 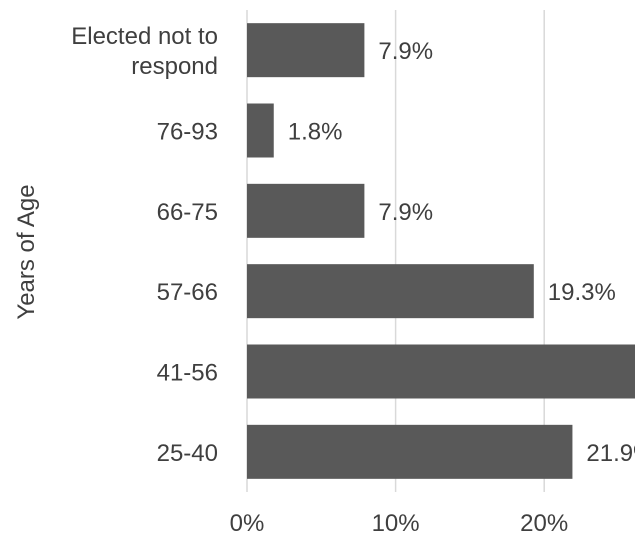 What do you see at coordinates (187, 132) in the screenshot?
I see `category-label: 76-93` at bounding box center [187, 132].